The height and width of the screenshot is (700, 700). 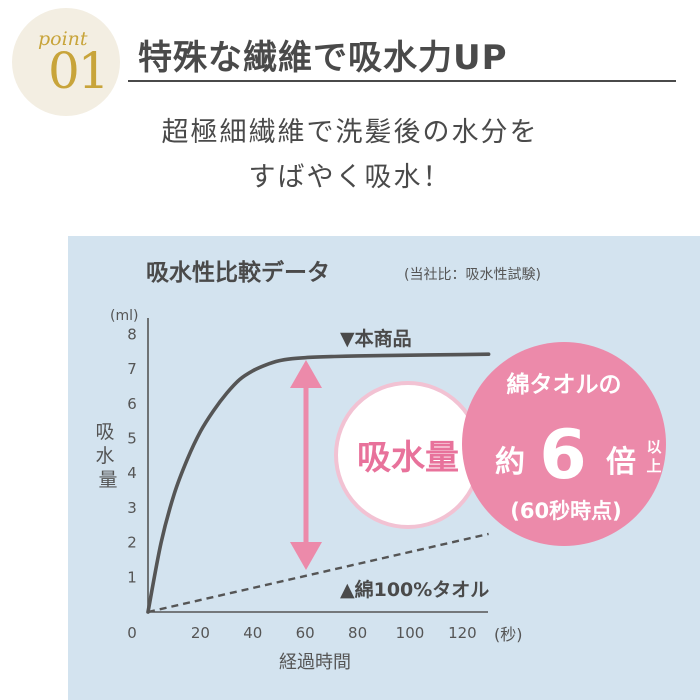 What do you see at coordinates (318, 573) in the screenshot?
I see `series-line-cotton` at bounding box center [318, 573].